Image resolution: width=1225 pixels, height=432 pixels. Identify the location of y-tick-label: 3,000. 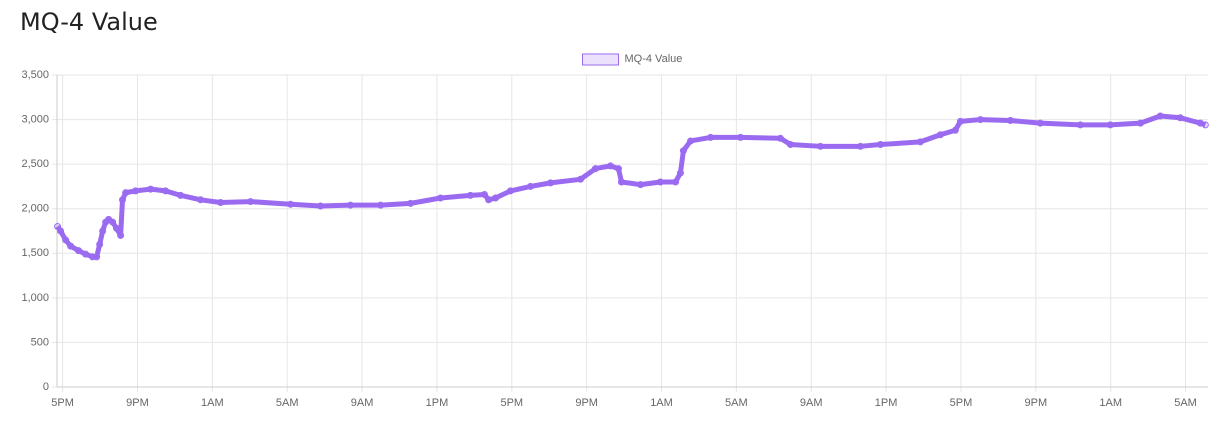
(35, 119).